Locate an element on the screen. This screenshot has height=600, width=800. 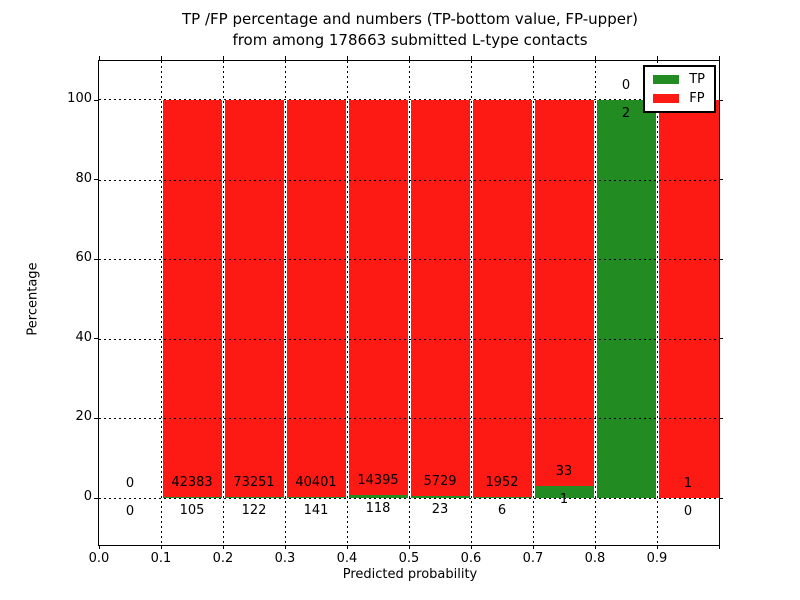
fp-legend-label: FP is located at coordinates (697, 98).